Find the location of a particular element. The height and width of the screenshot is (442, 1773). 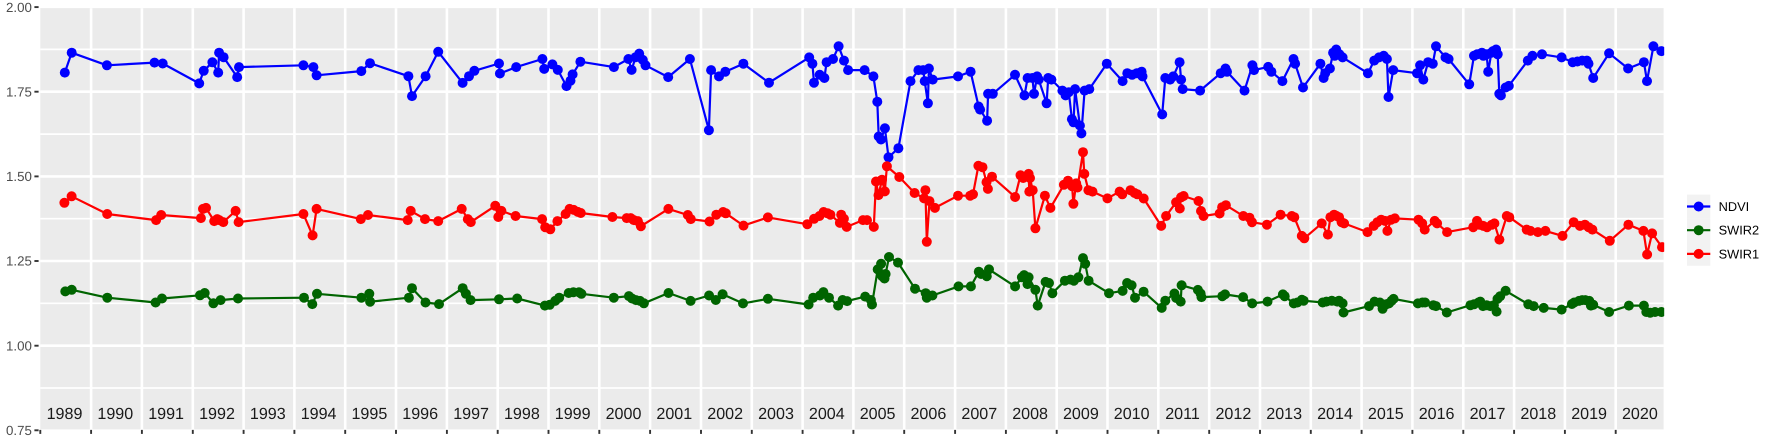

svg-text: SWIR2 is located at coordinates (1739, 230).